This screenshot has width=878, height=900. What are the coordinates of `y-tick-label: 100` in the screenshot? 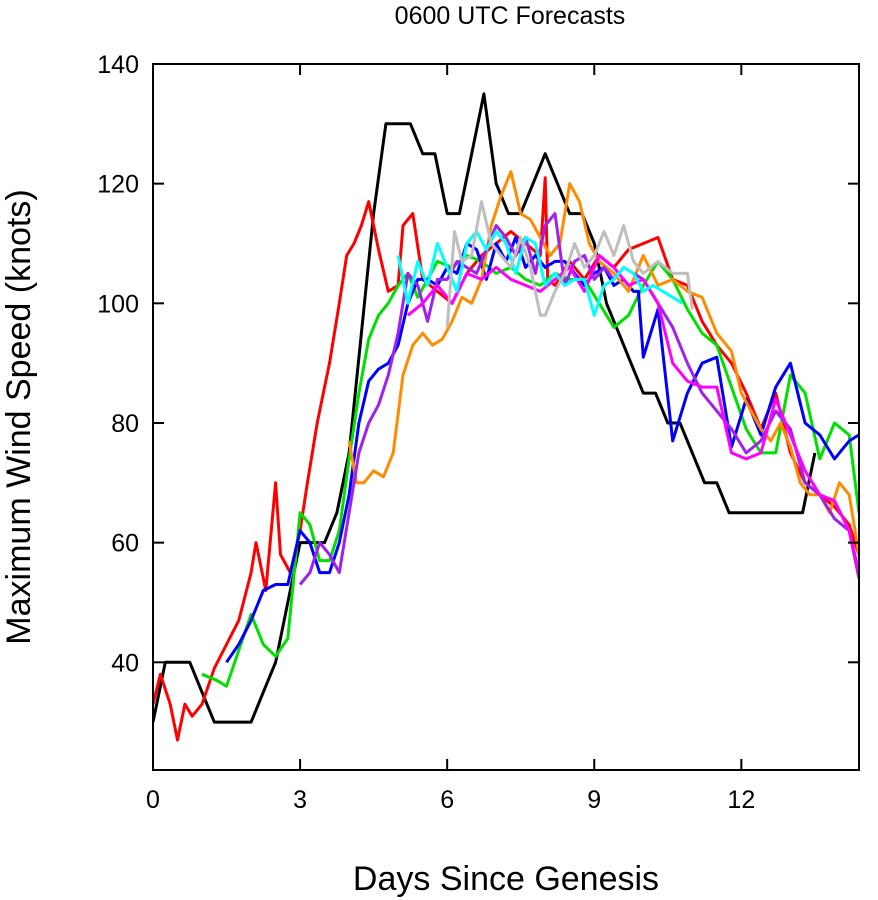 It's located at (118, 304).